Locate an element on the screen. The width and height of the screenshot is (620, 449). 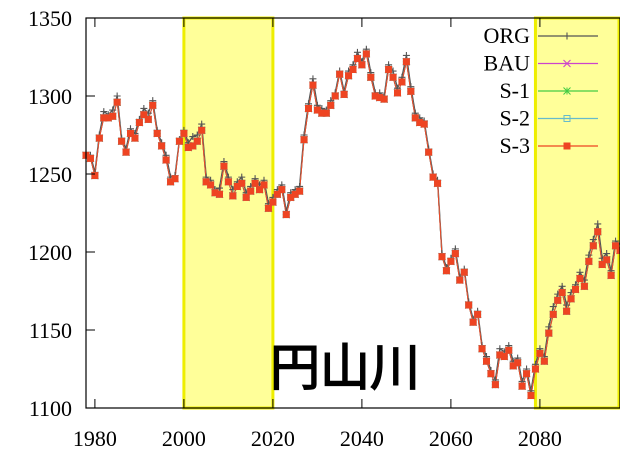
y-tick-label-1100: 1100 is located at coordinates (50, 408).